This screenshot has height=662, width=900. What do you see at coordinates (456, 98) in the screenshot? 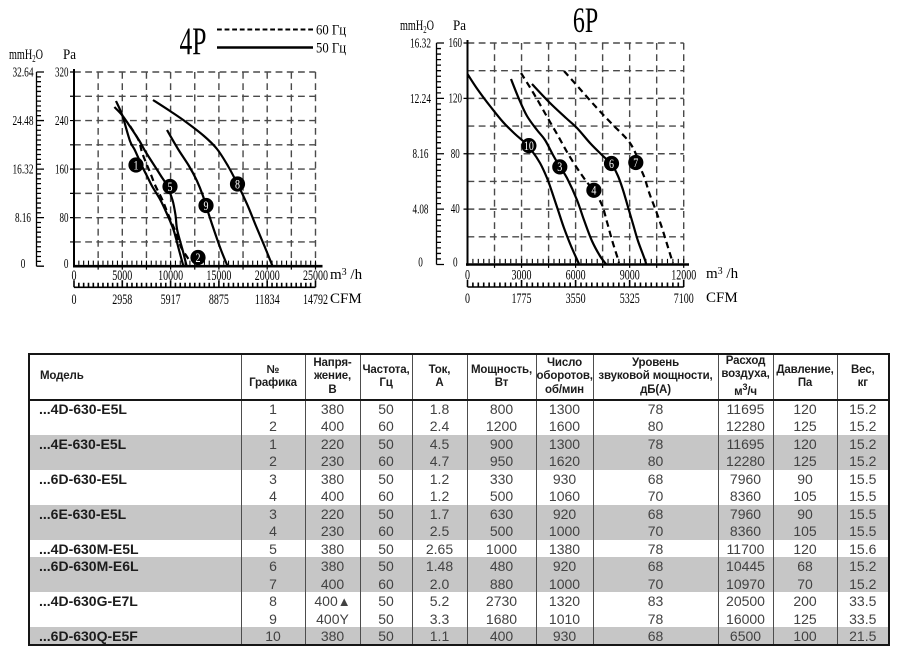
I see `svg-text: 120` at bounding box center [456, 98].